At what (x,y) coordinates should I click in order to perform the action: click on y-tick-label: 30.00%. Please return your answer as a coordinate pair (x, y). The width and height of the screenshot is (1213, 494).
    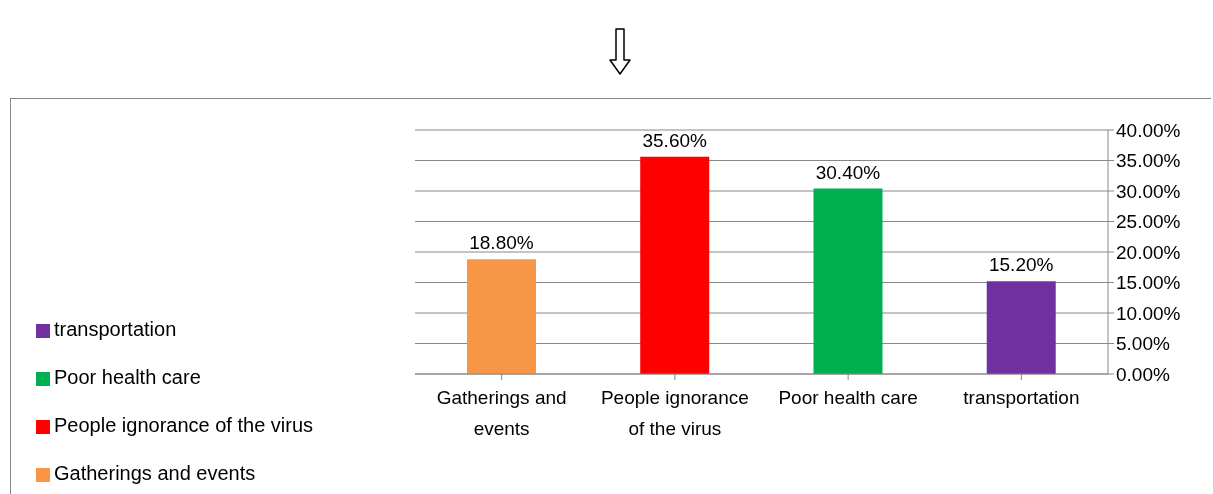
    Looking at the image, I should click on (1148, 191).